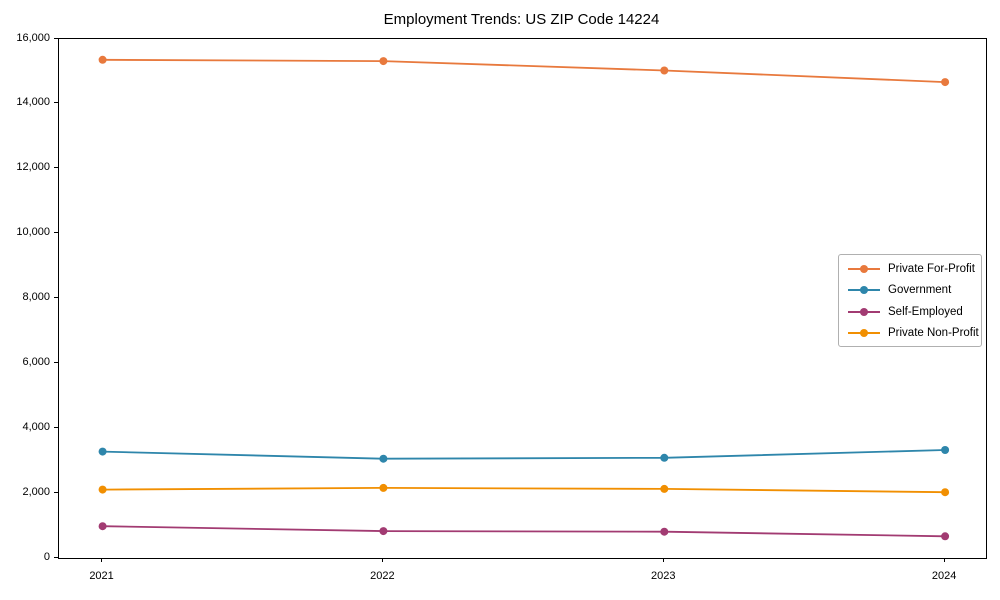  Describe the element at coordinates (925, 311) in the screenshot. I see `legend-label: Self-Employed` at that location.